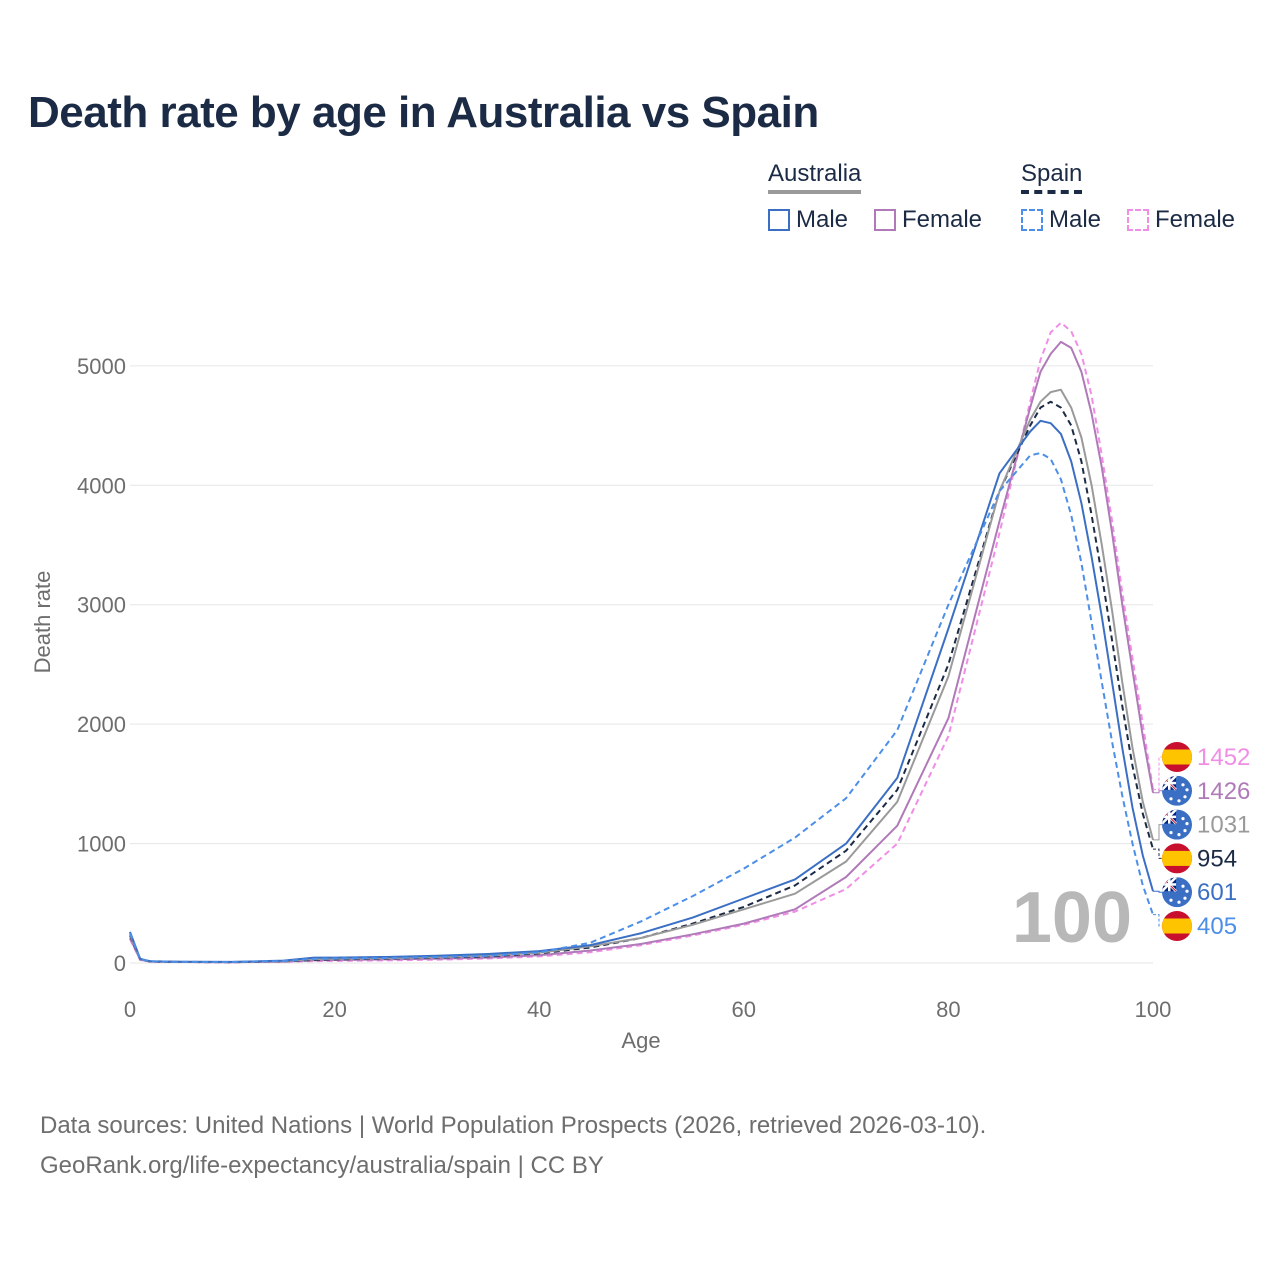 The width and height of the screenshot is (1280, 1280). I want to click on legend-item-australia-male: Male, so click(808, 220).